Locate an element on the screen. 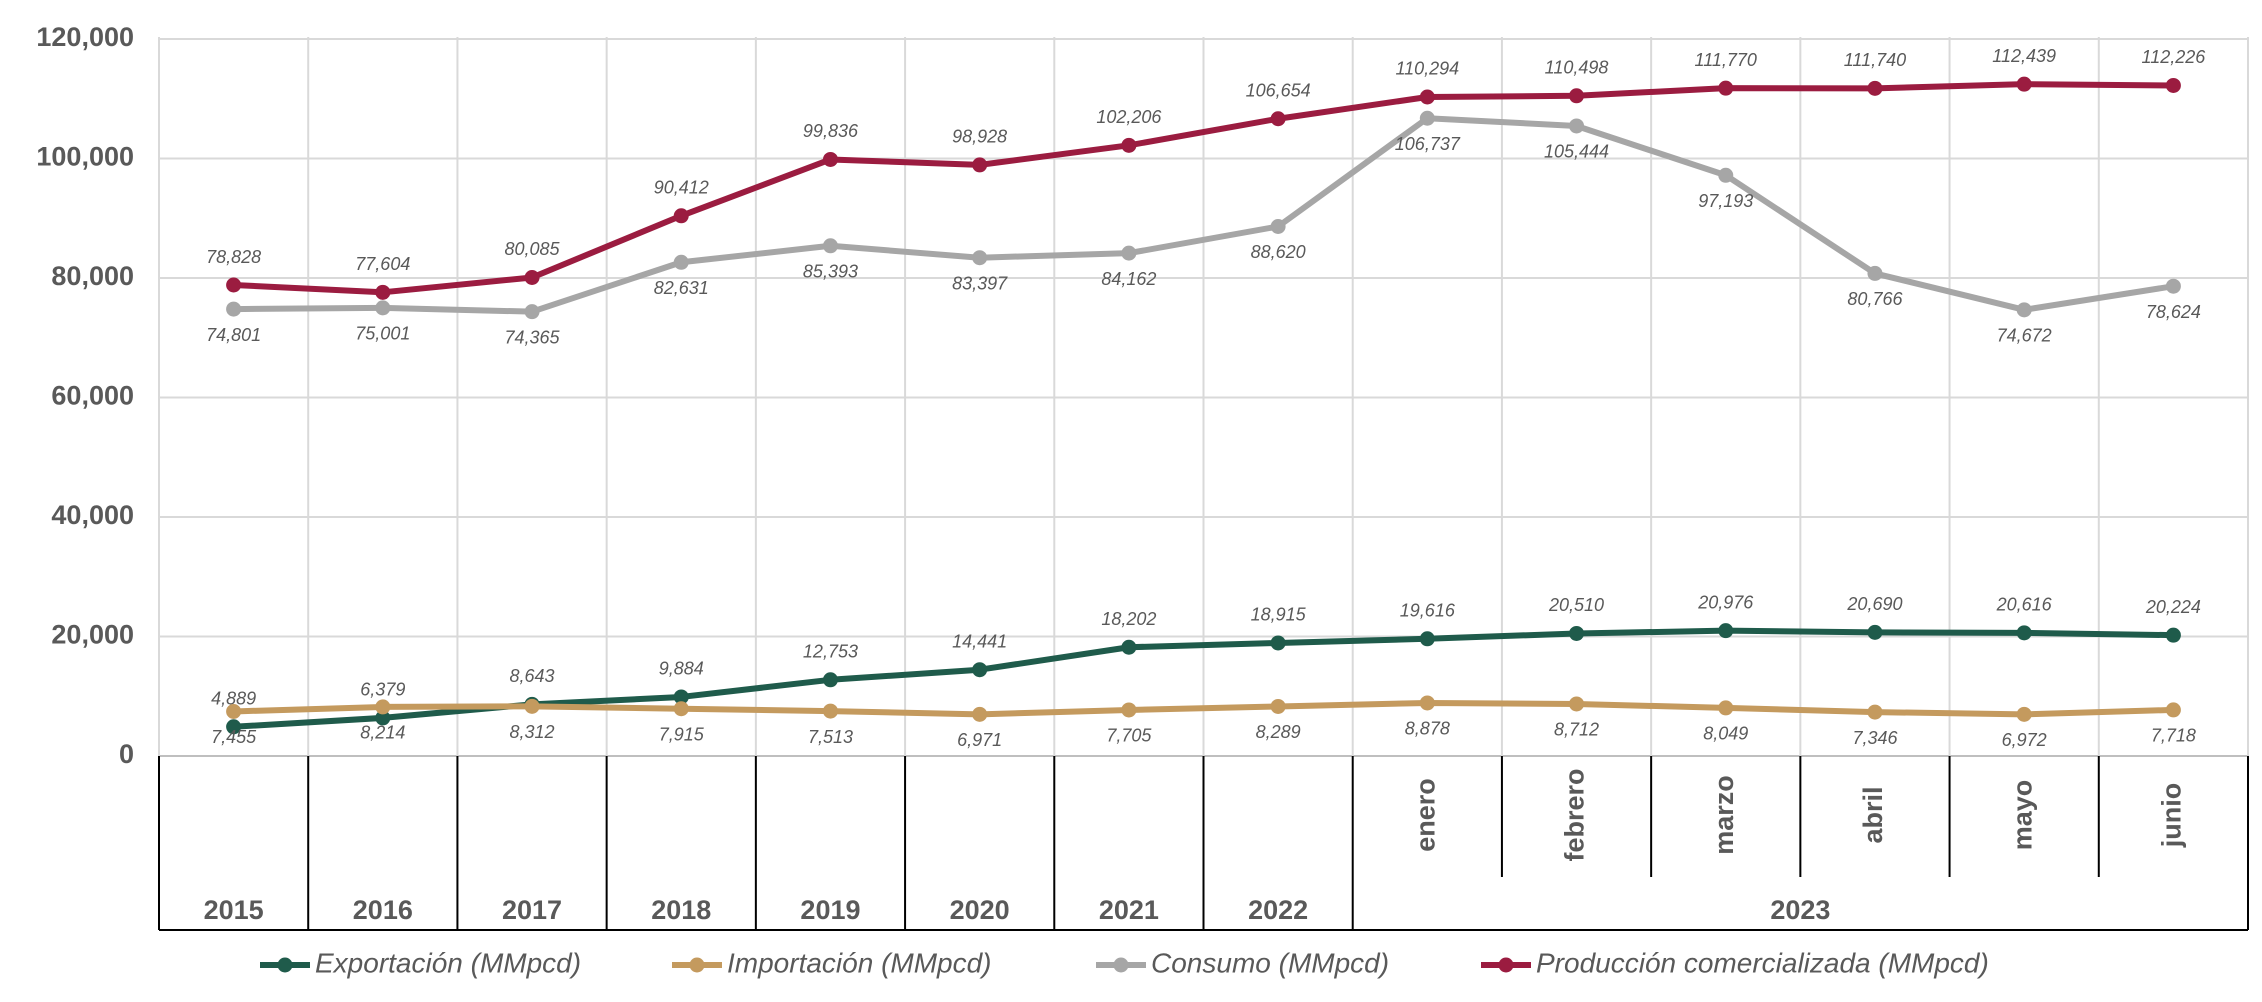 This screenshot has width=2262, height=1002. y-tick-label: 0 is located at coordinates (126, 754).